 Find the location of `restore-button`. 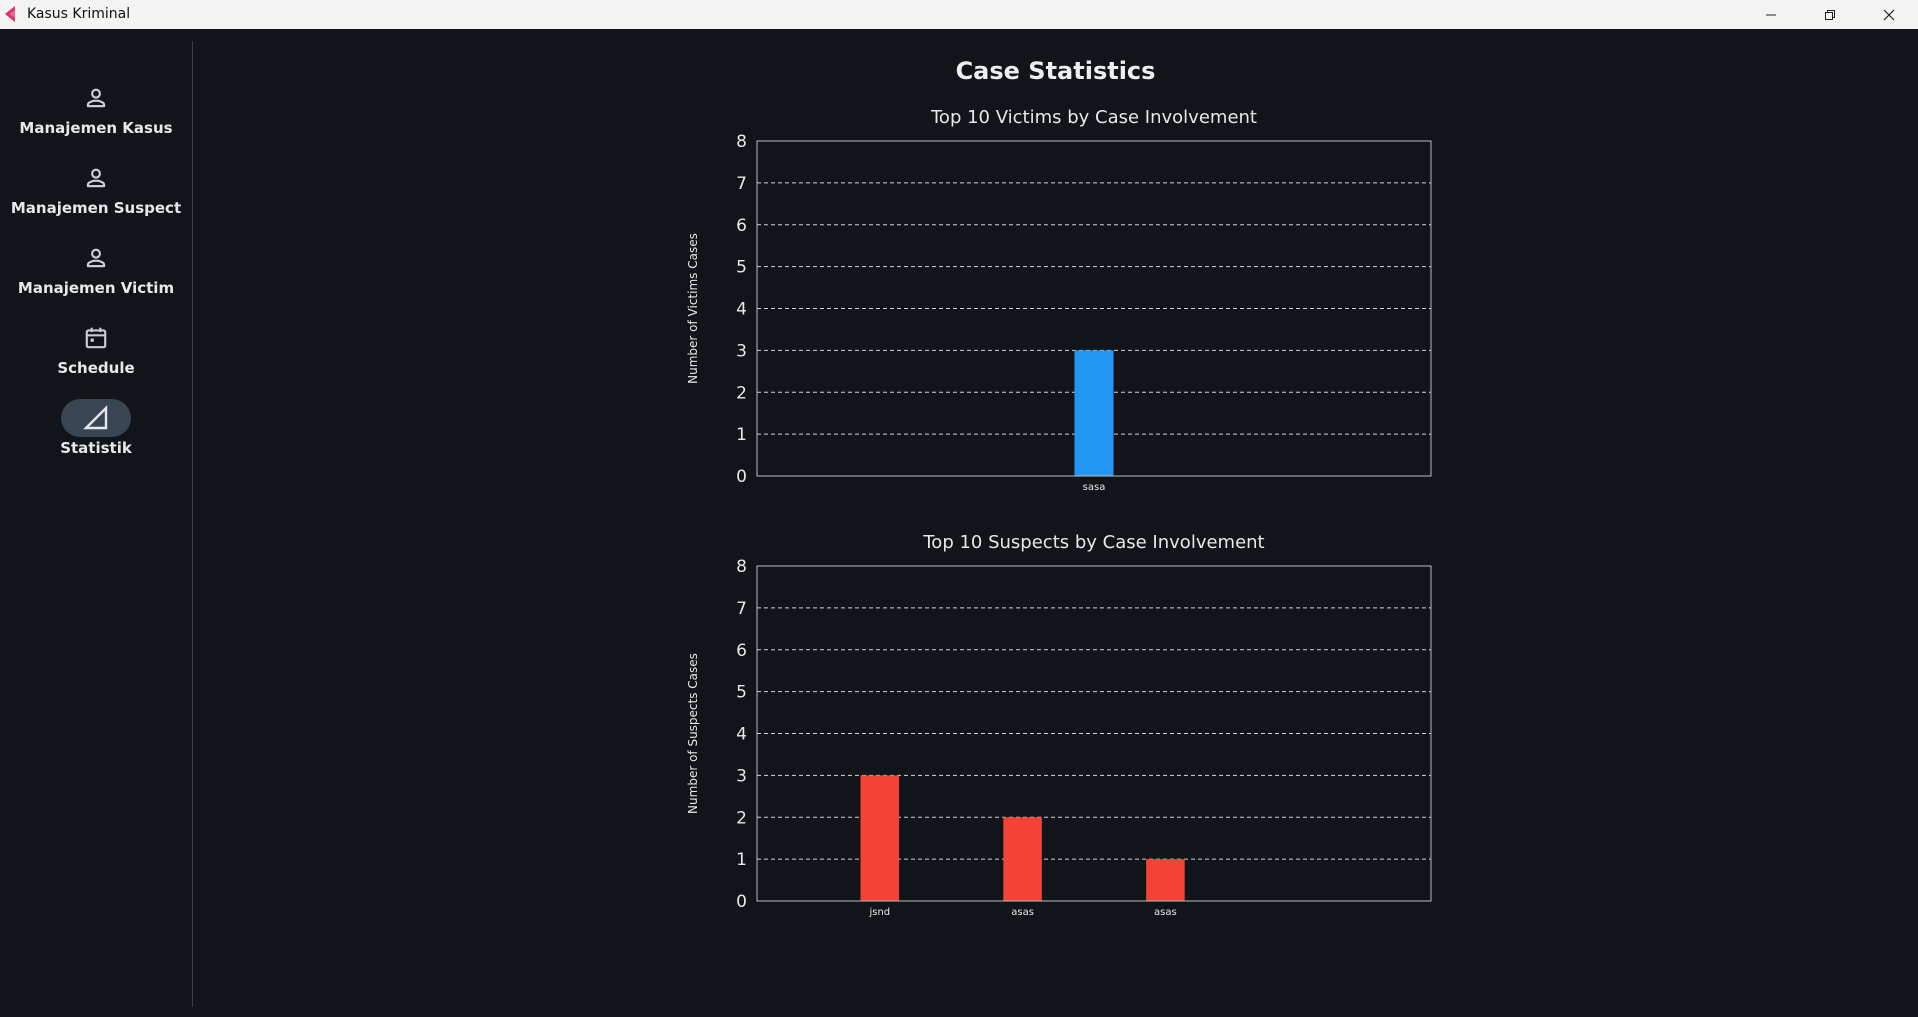

restore-button is located at coordinates (1830, 14).